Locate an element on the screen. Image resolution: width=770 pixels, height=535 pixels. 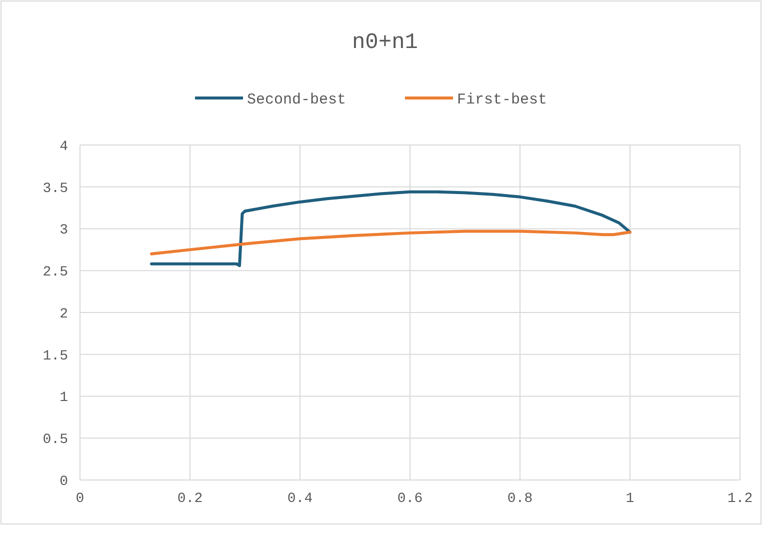
y-tick-label: 4 is located at coordinates (64, 146).